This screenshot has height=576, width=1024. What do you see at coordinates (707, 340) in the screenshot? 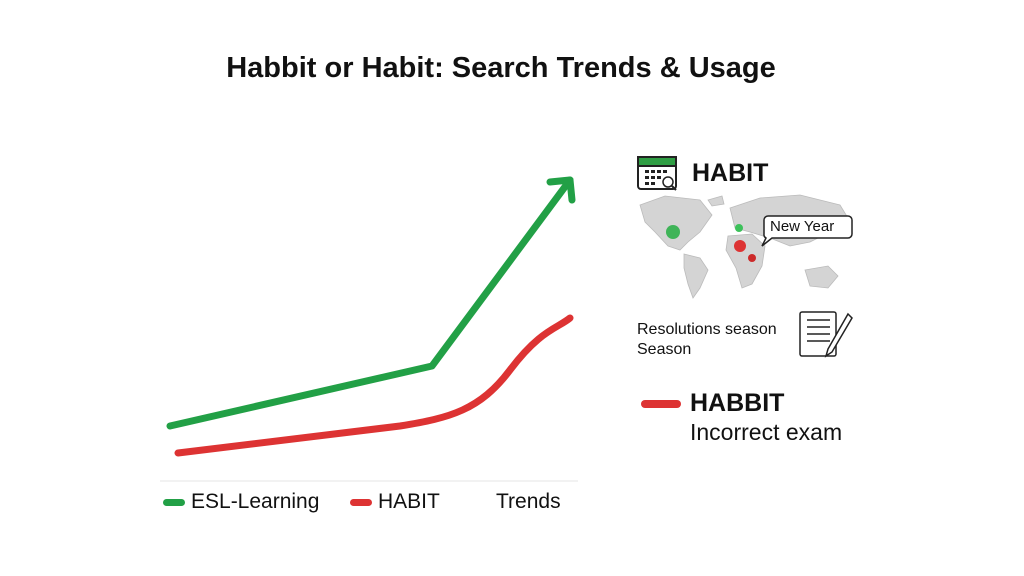
I see `note-text: Resolutions season Season` at bounding box center [707, 340].